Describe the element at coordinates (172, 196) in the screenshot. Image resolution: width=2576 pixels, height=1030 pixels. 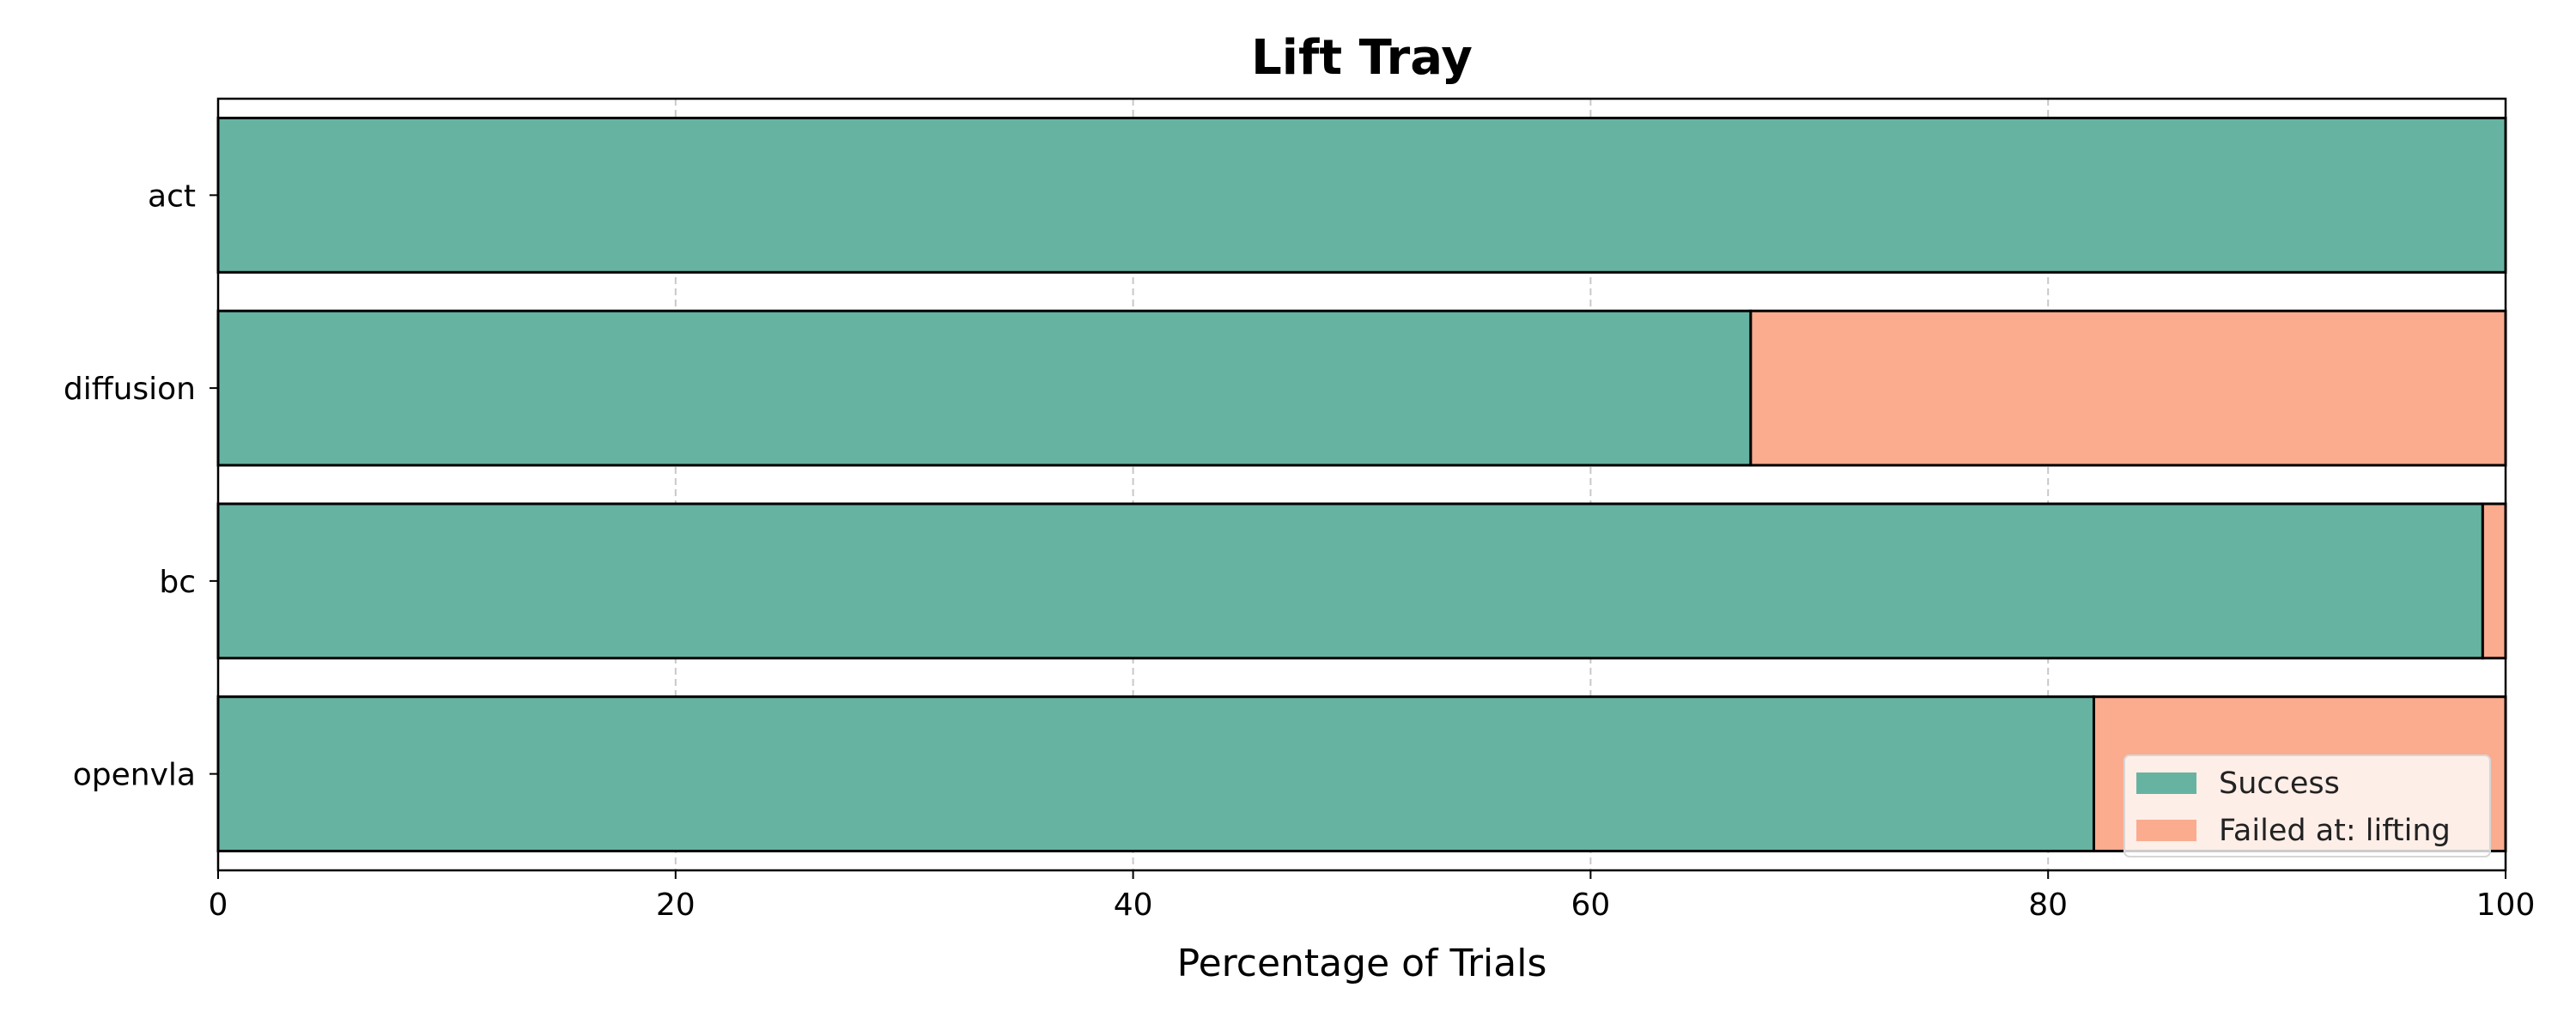
I see `y-tick-label: act` at that location.